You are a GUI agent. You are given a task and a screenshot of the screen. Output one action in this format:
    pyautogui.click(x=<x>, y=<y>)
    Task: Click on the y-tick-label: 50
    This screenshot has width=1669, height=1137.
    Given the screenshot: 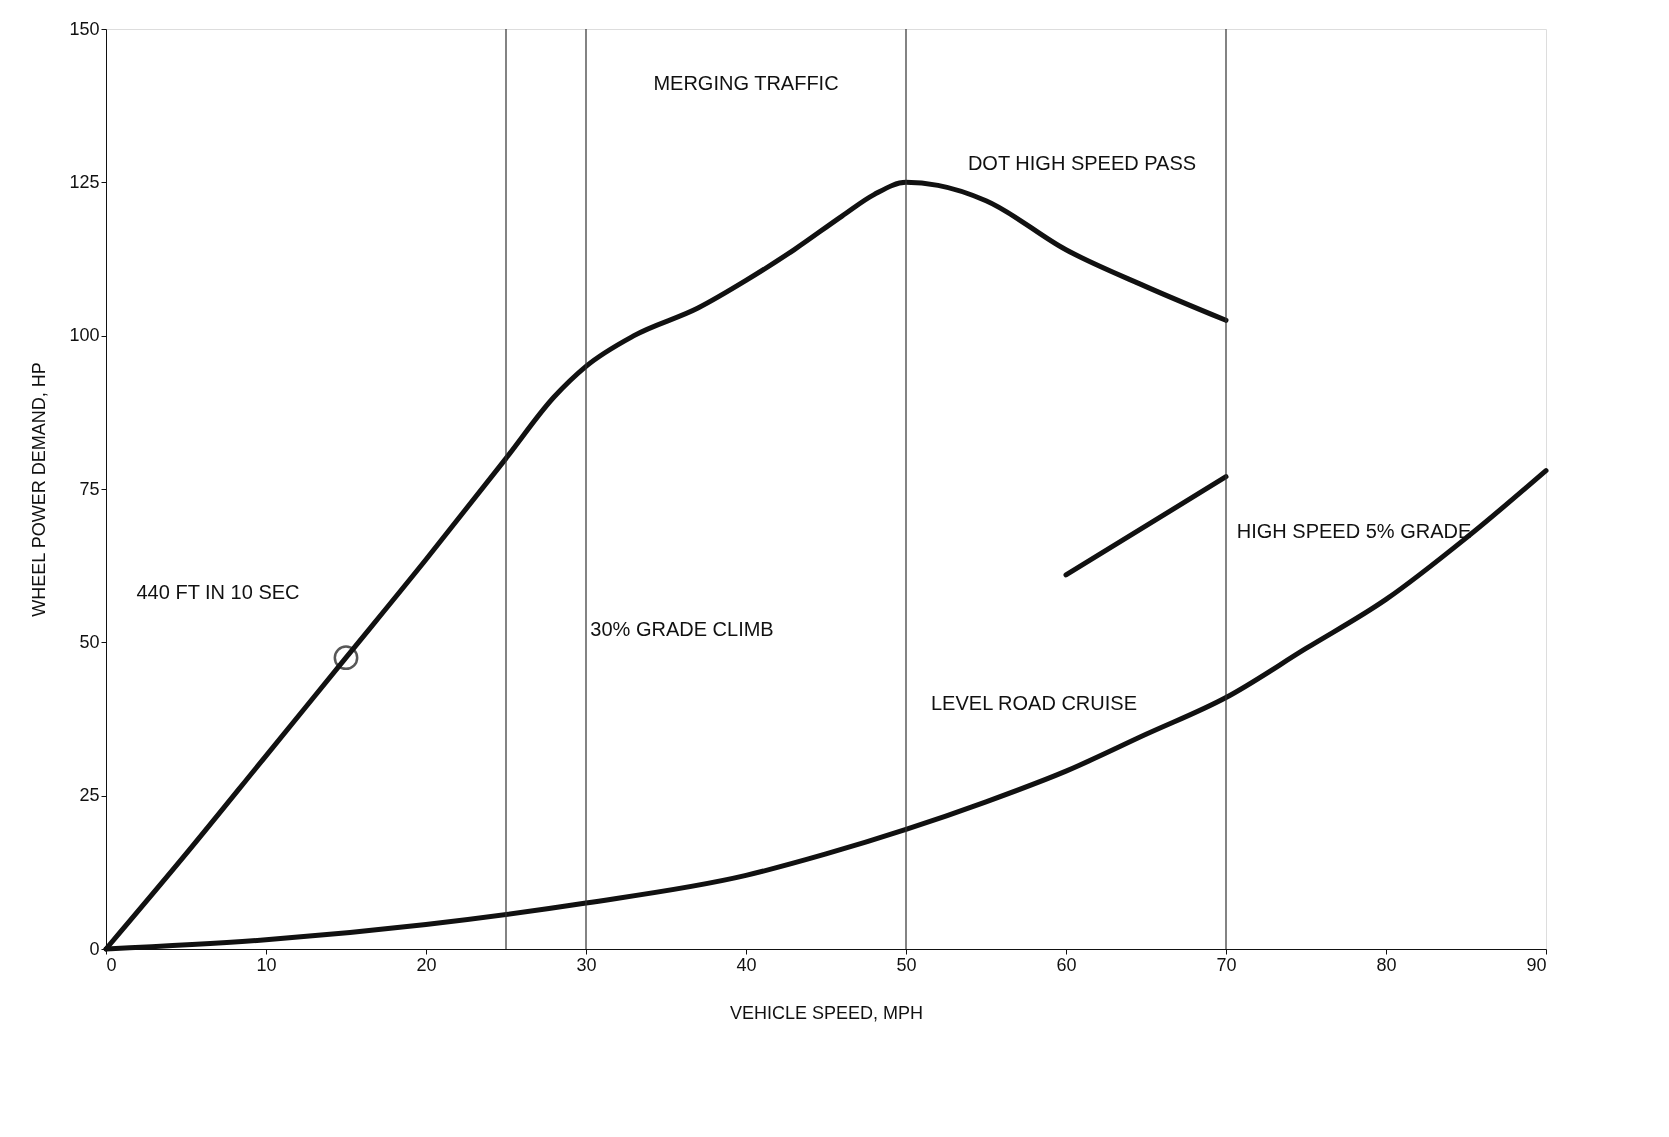 What is the action you would take?
    pyautogui.click(x=89, y=641)
    